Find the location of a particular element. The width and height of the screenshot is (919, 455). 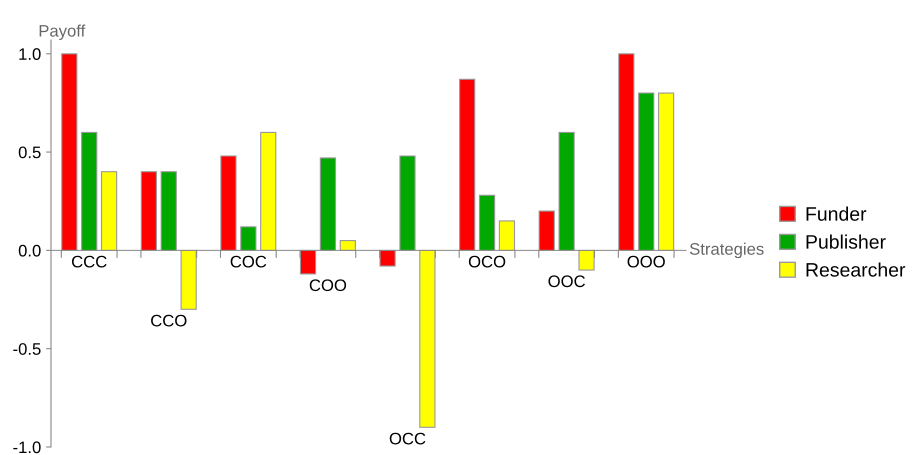

x-tick-label: OCO is located at coordinates (487, 262).